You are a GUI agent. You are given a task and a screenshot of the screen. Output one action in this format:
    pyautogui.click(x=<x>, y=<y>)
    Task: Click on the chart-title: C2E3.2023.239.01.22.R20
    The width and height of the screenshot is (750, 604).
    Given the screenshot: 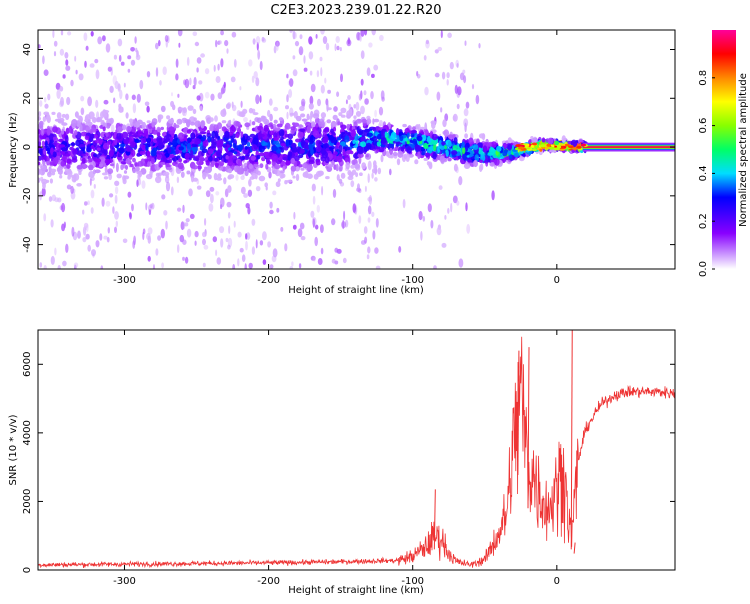 What is the action you would take?
    pyautogui.click(x=355, y=10)
    